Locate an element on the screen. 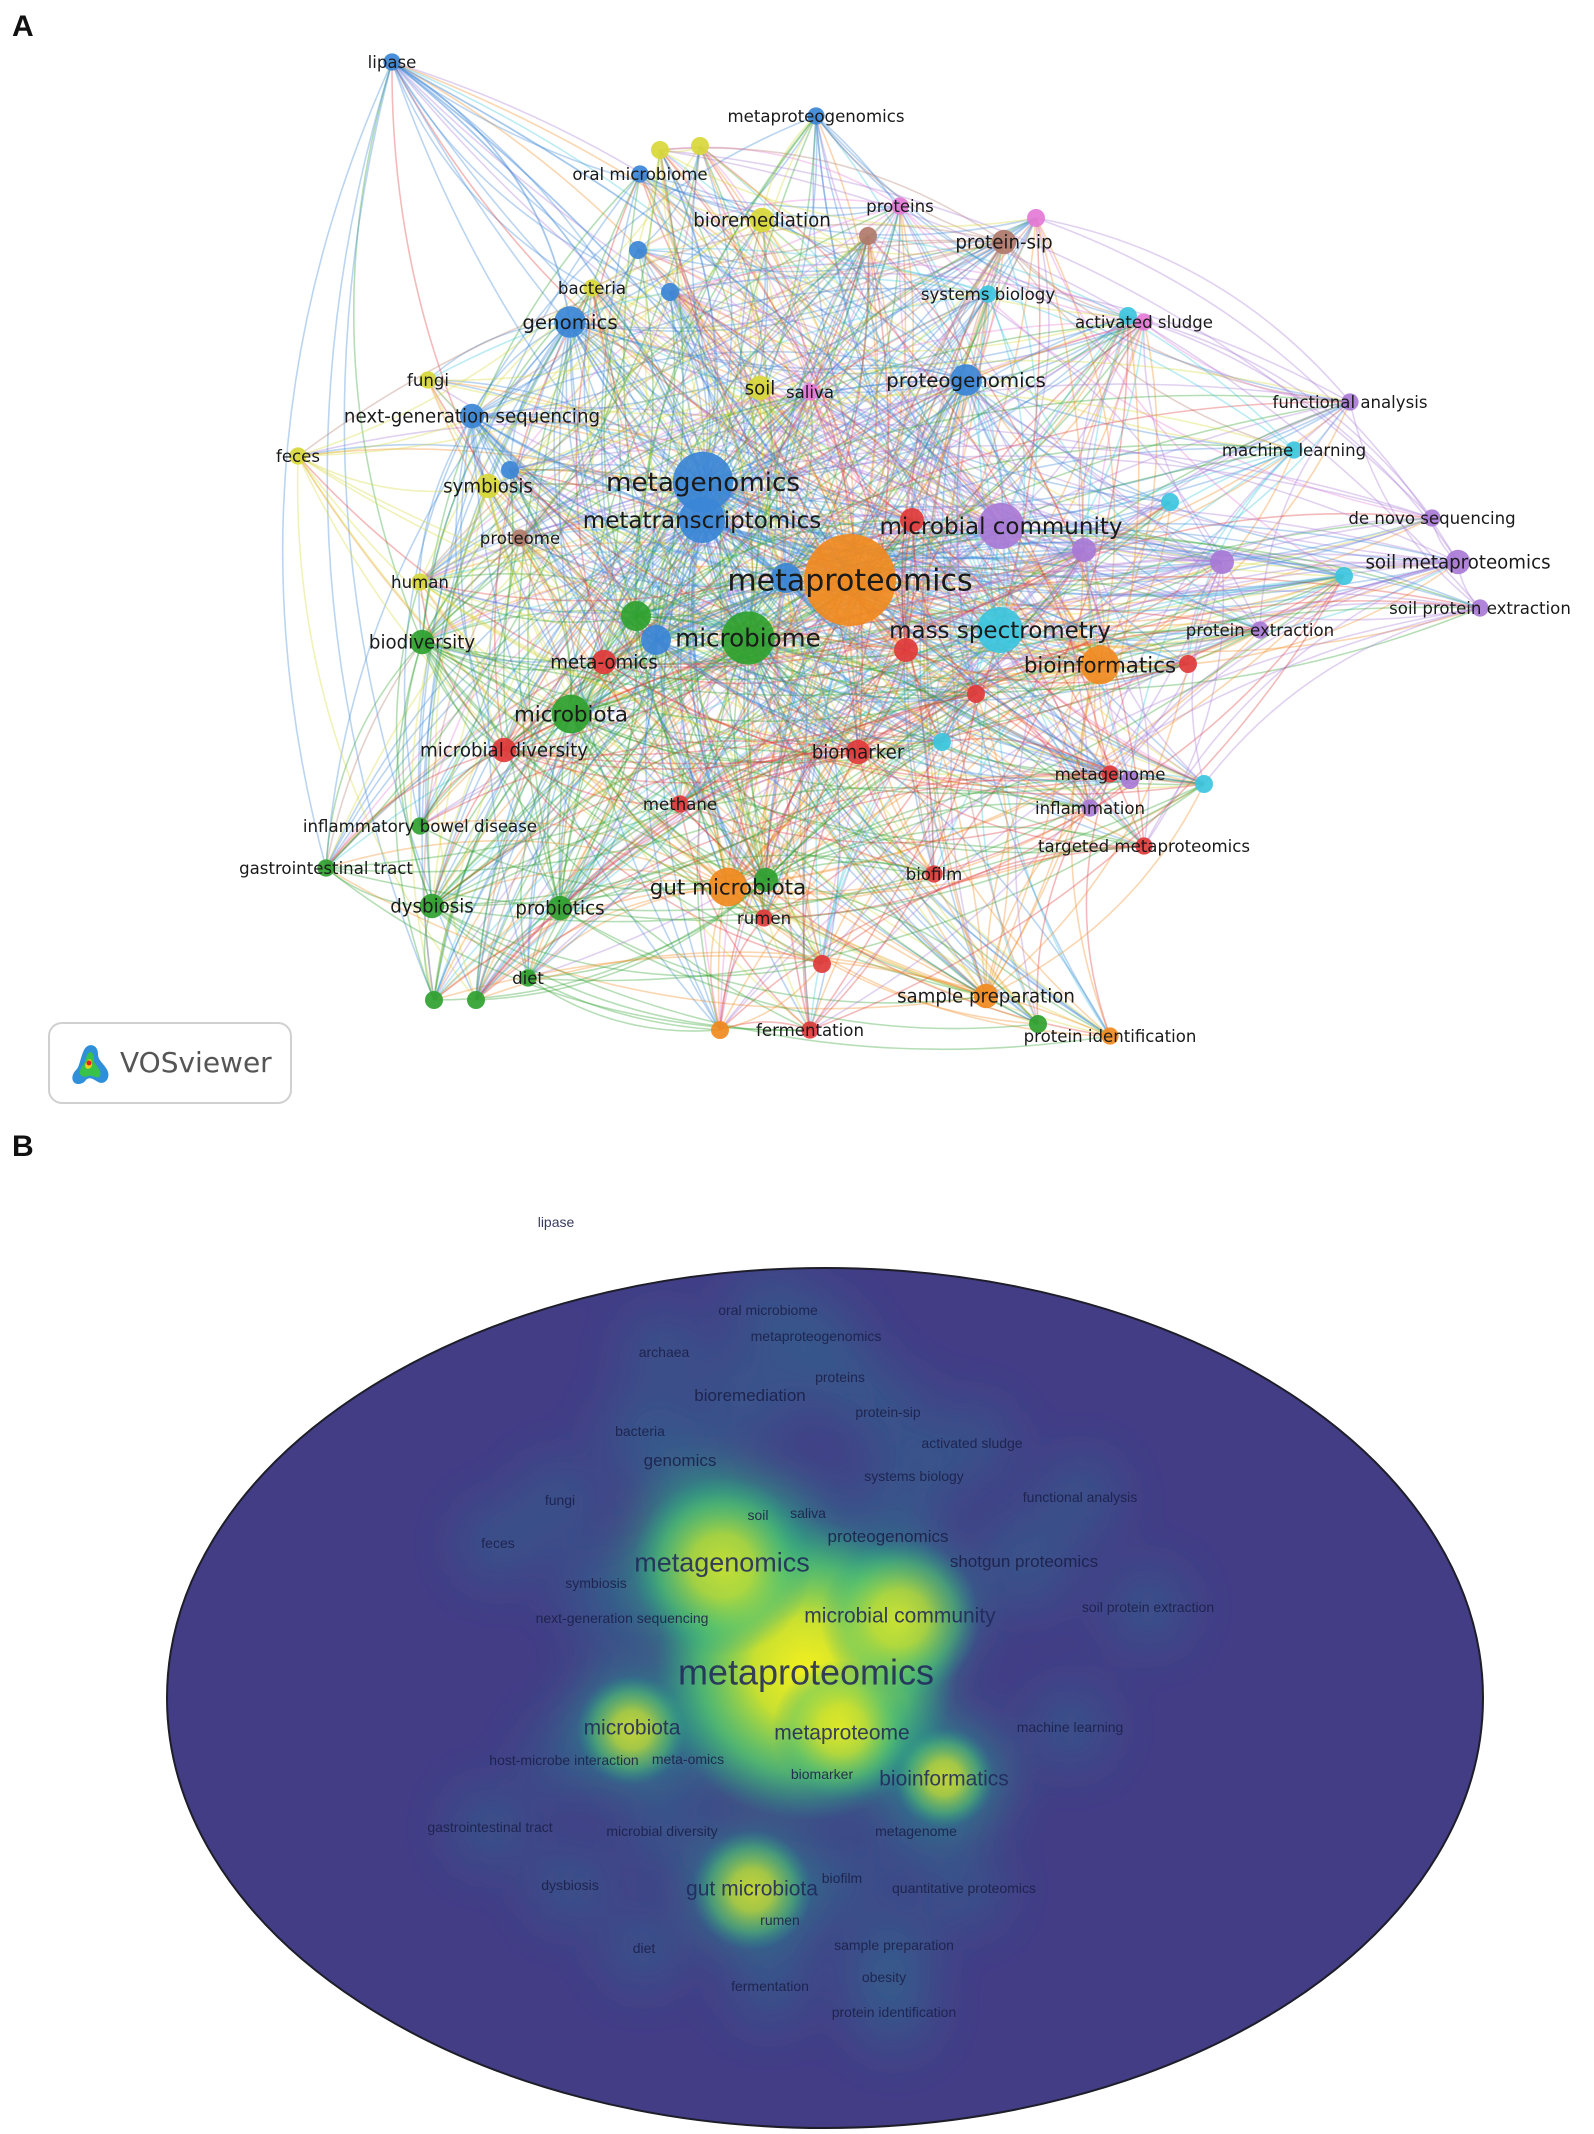 The image size is (1594, 2134). node-gut-microbiota is located at coordinates (728, 887).